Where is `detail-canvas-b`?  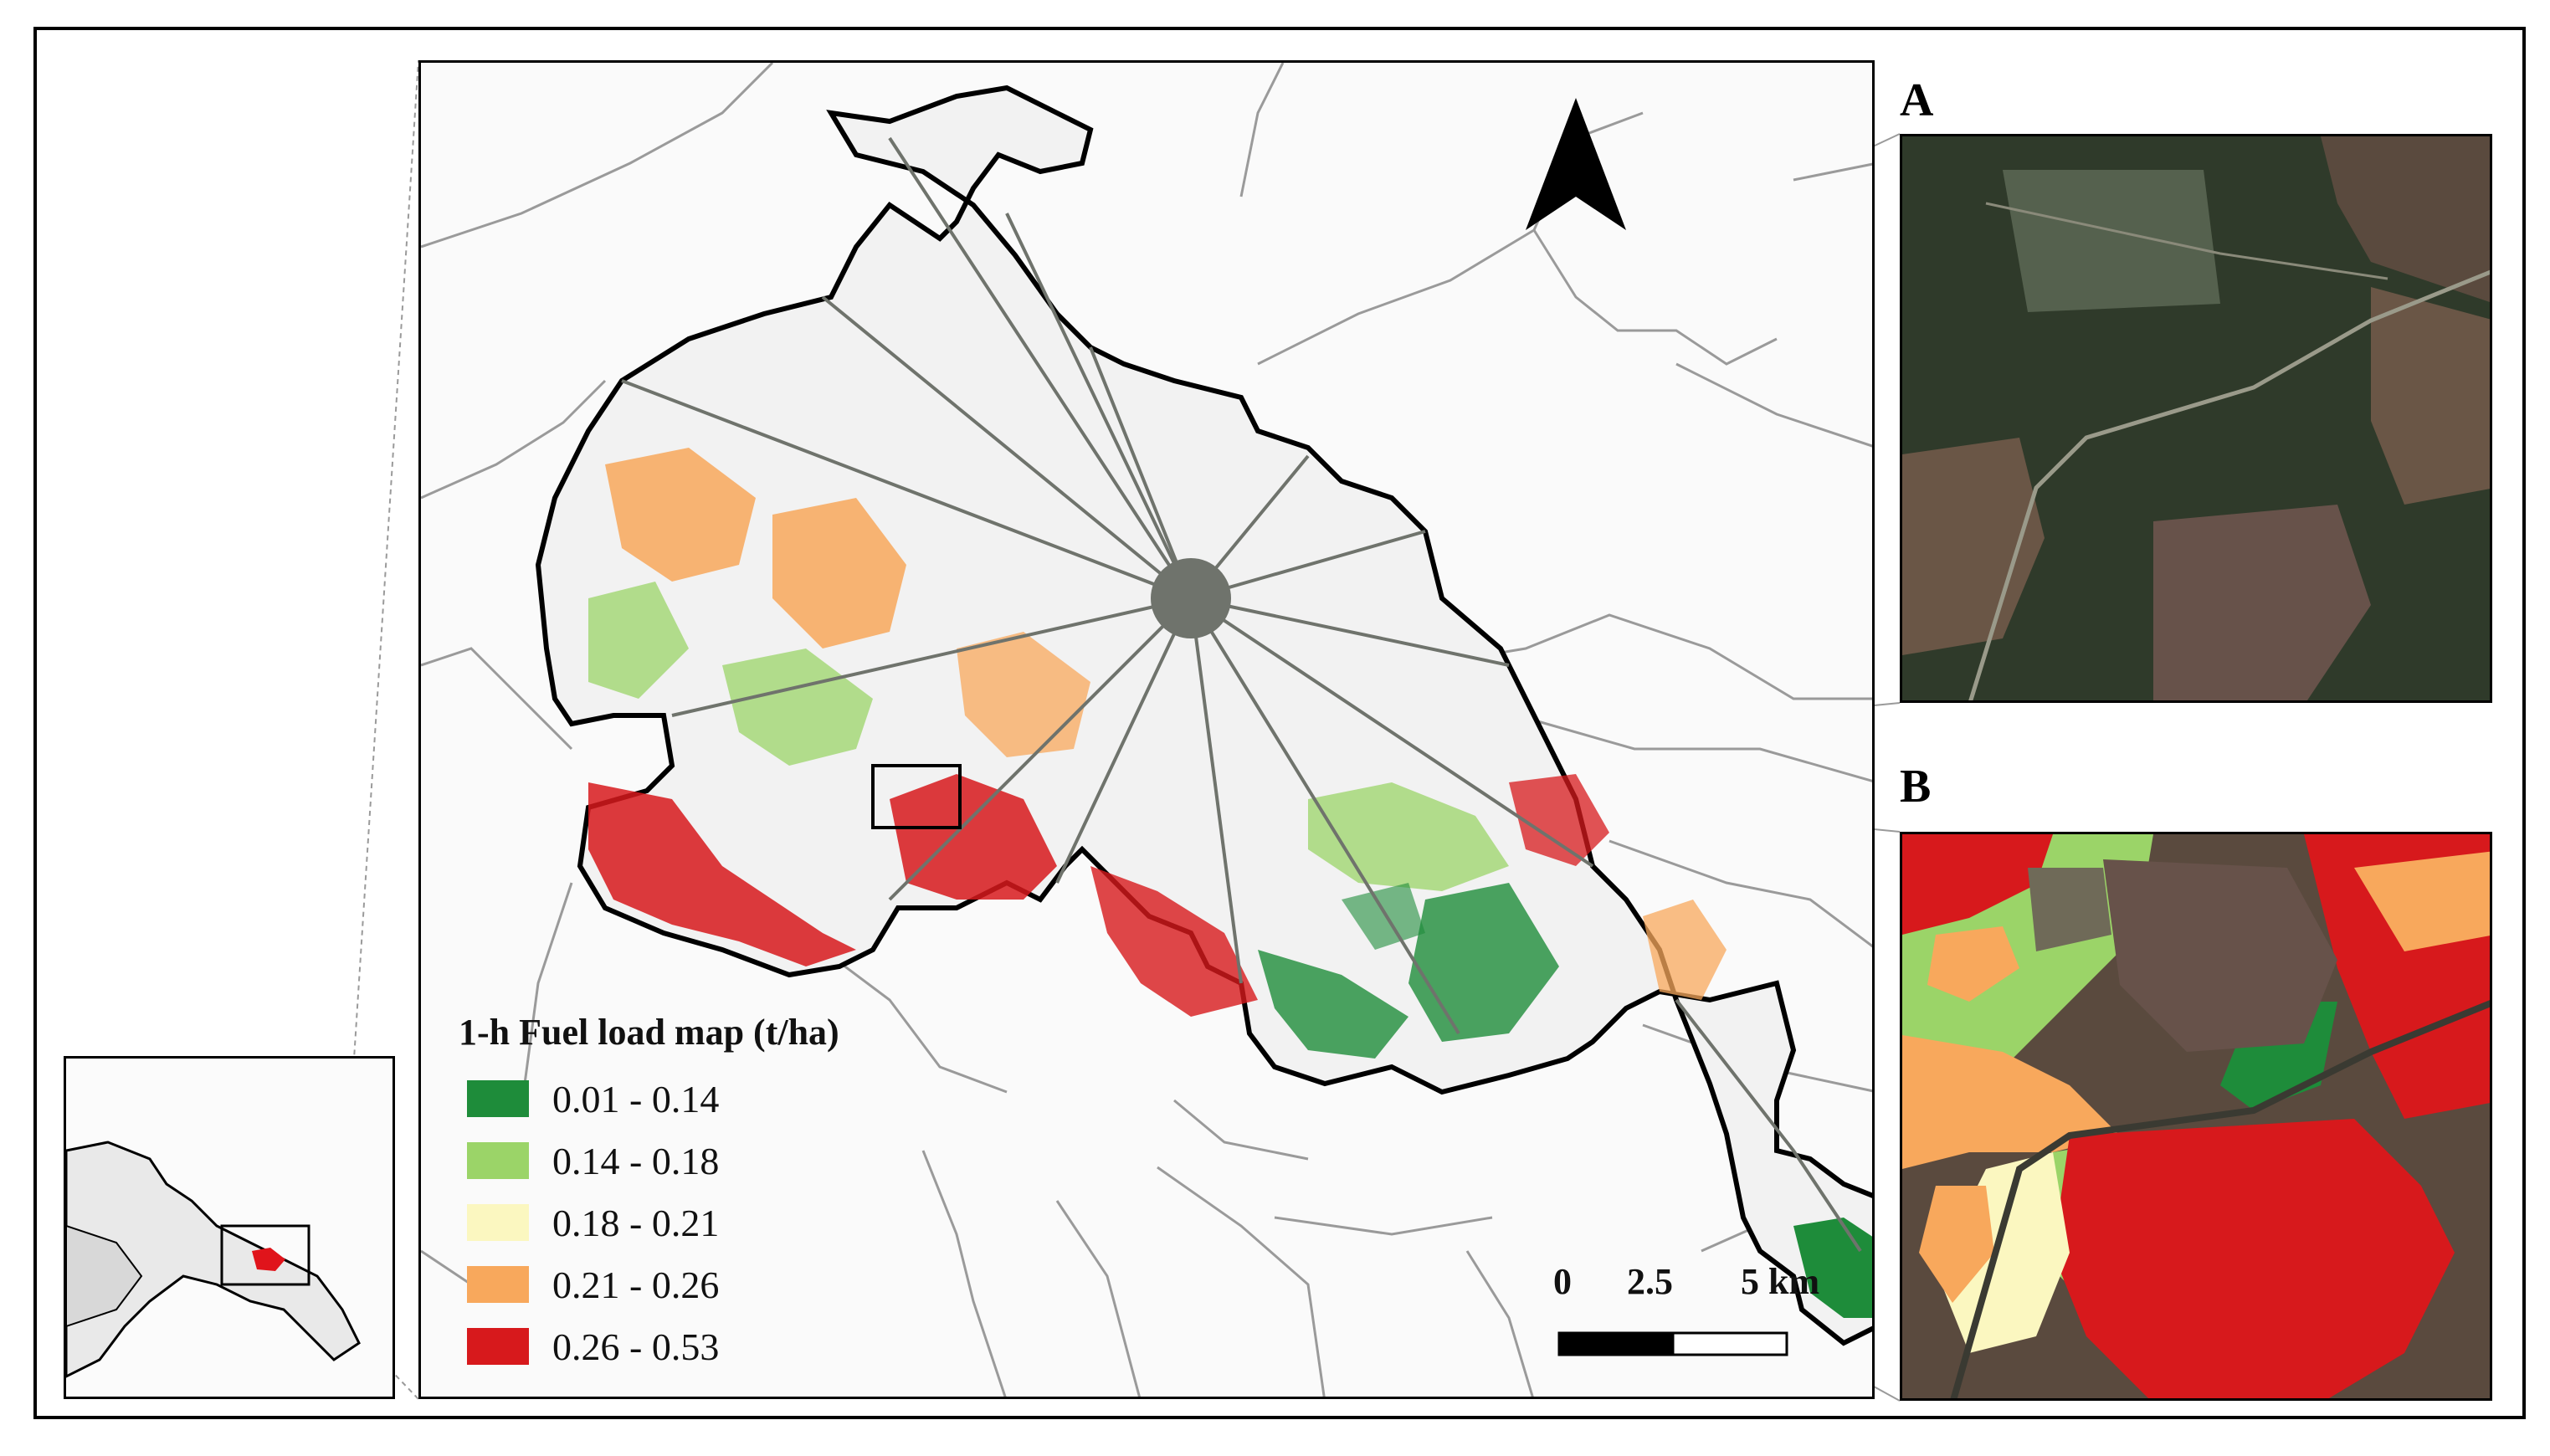
detail-canvas-b is located at coordinates (2196, 1116).